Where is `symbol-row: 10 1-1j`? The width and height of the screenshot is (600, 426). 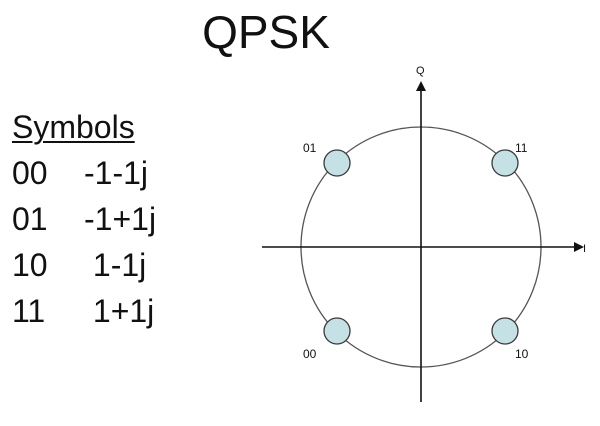 symbol-row: 10 1-1j is located at coordinates (84, 265).